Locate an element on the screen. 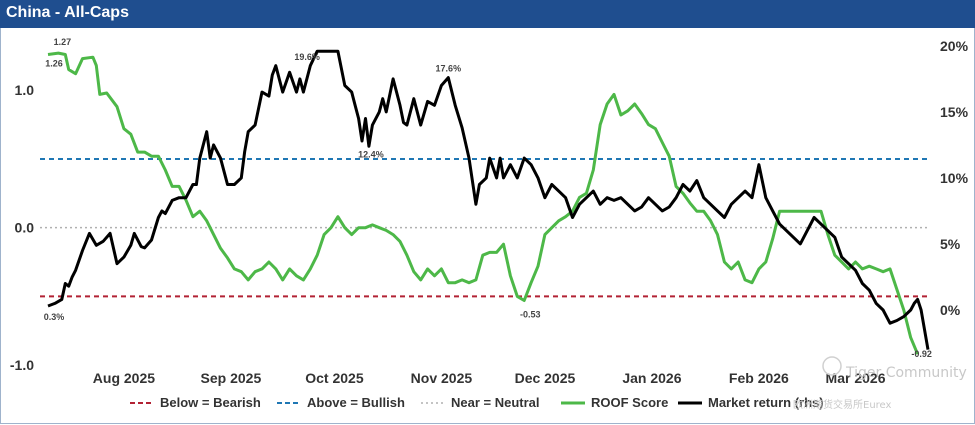 The width and height of the screenshot is (975, 425). watermark-line1: Tiger Community is located at coordinates (906, 373).